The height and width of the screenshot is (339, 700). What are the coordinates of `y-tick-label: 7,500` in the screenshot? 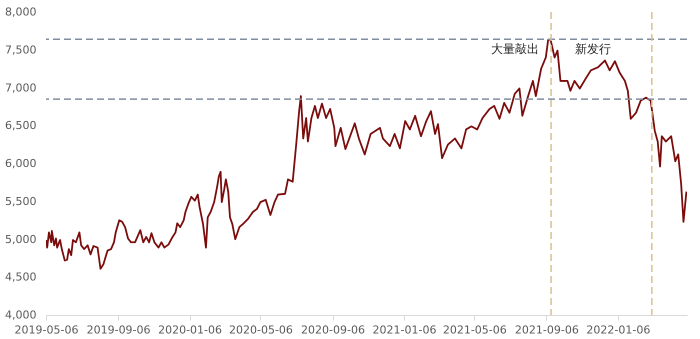 It's located at (20, 49).